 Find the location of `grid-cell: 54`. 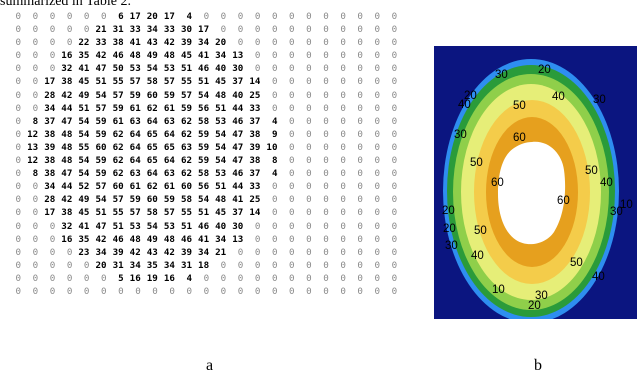

grid-cell: 54 is located at coordinates (84, 174).